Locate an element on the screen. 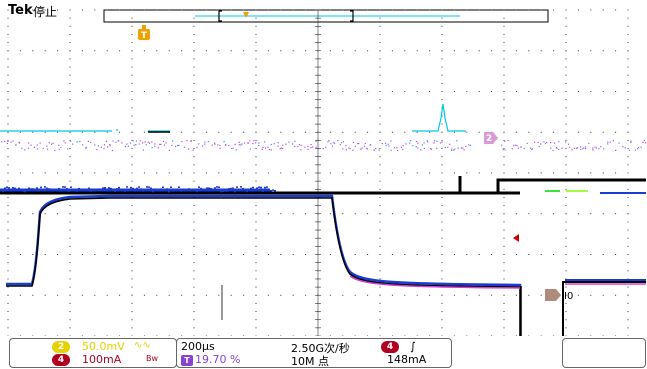 The width and height of the screenshot is (647, 369). channel-4-badge: 4 is located at coordinates (61, 360).